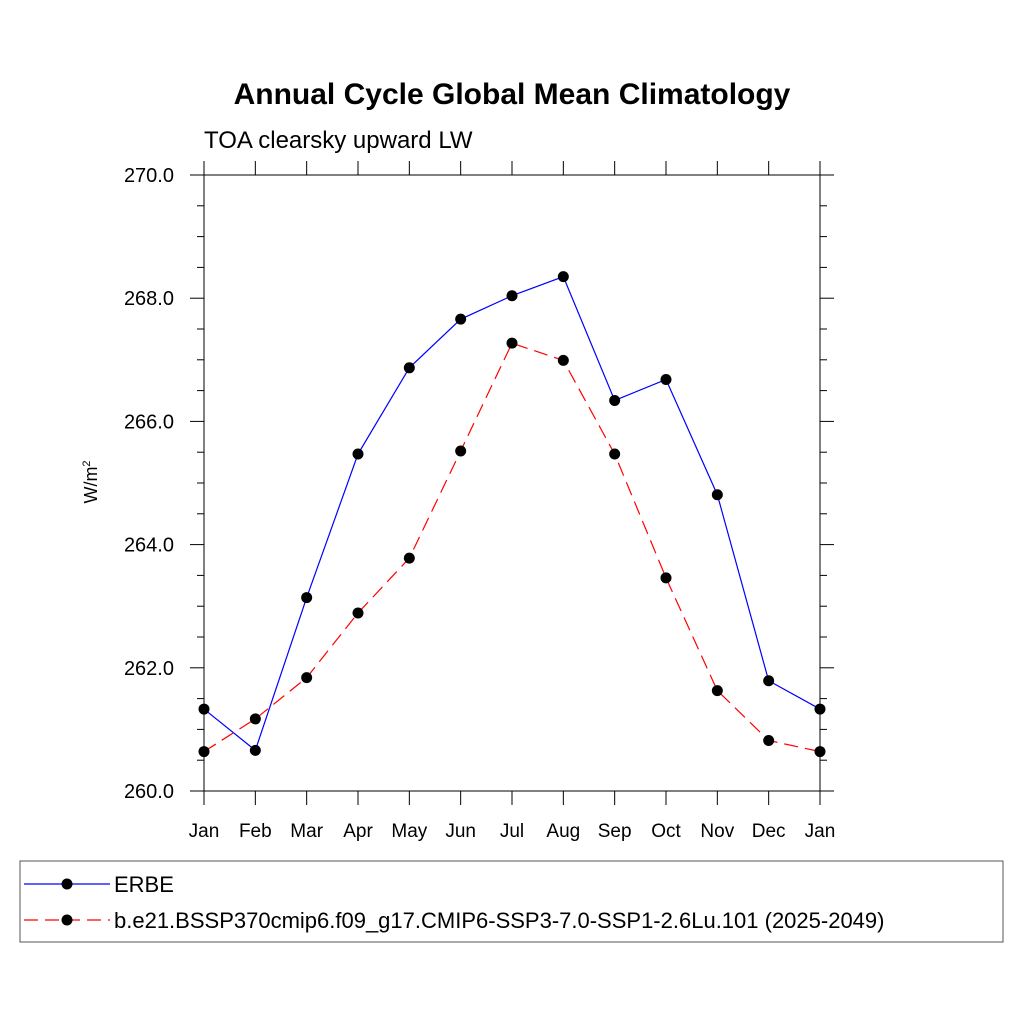 The height and width of the screenshot is (1024, 1024). Describe the element at coordinates (149, 299) in the screenshot. I see `y-tick-label: 268.0` at that location.